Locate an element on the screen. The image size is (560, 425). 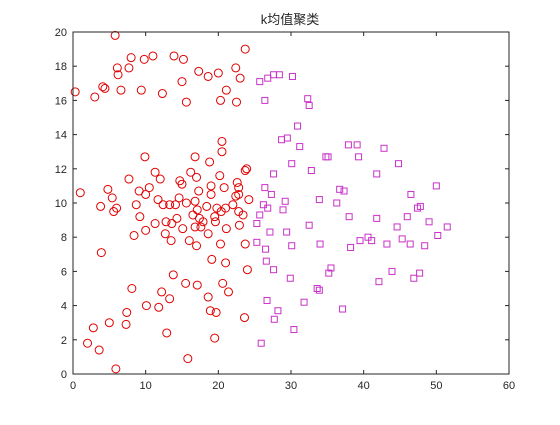
y-tick-label-3: 6 is located at coordinates (64, 272).